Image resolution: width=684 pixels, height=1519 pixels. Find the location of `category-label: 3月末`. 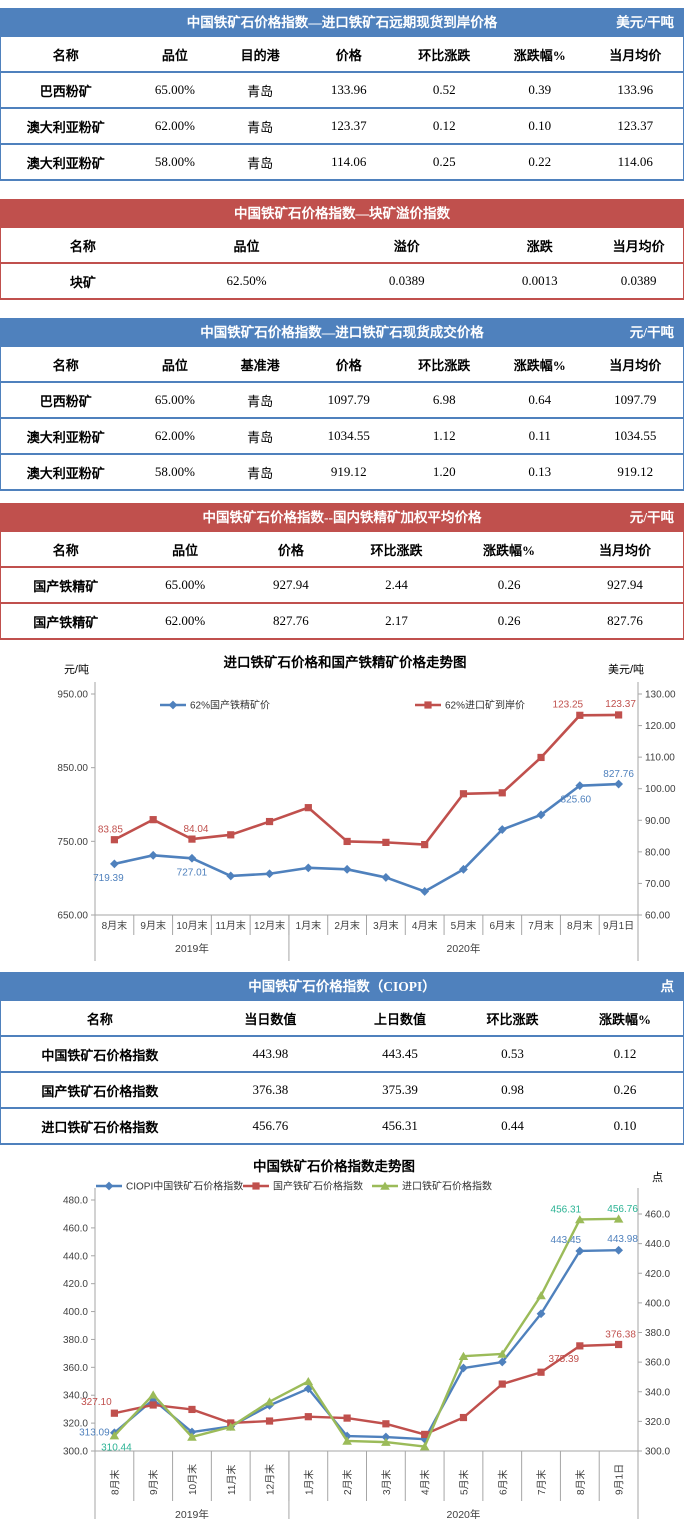

category-label: 3月末 is located at coordinates (386, 925).